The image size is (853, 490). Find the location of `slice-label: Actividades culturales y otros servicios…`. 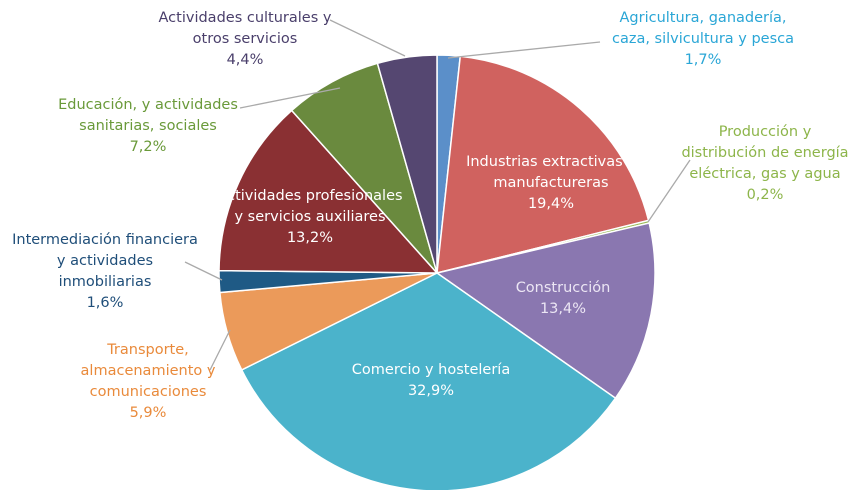

slice-label: Actividades culturales y otros servicios… is located at coordinates (245, 39).